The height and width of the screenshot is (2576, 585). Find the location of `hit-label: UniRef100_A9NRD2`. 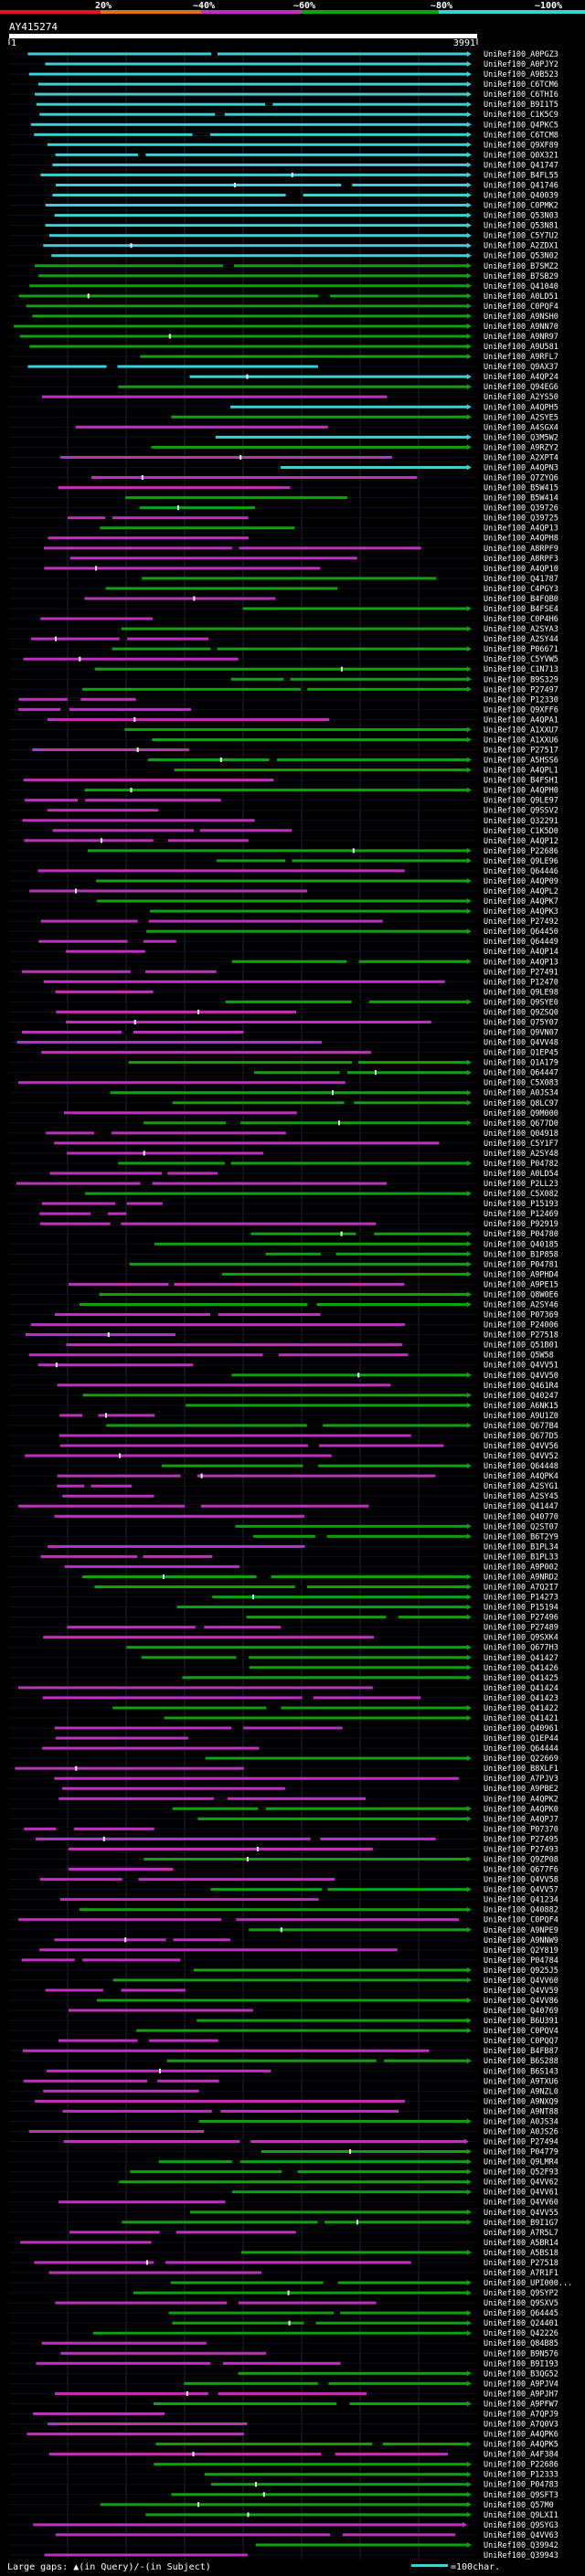

hit-label: UniRef100_A9NRD2 is located at coordinates (521, 1578).